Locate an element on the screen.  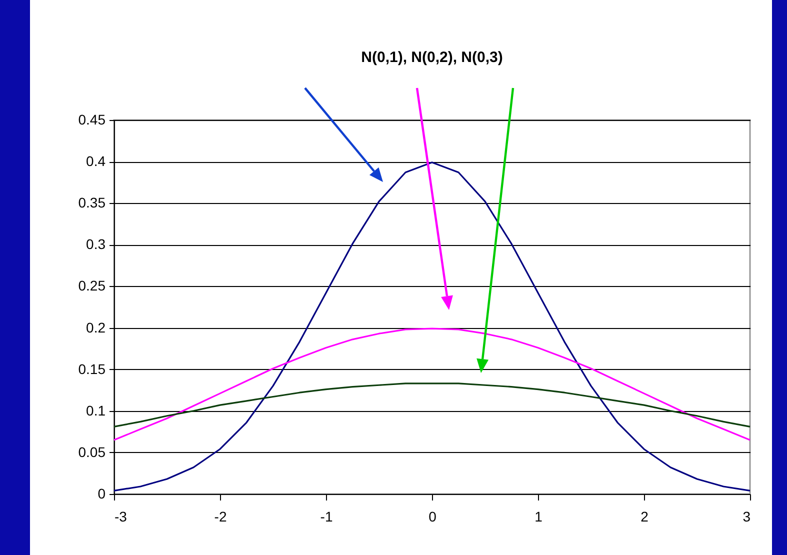
x-tick-label: 1 is located at coordinates (538, 516).